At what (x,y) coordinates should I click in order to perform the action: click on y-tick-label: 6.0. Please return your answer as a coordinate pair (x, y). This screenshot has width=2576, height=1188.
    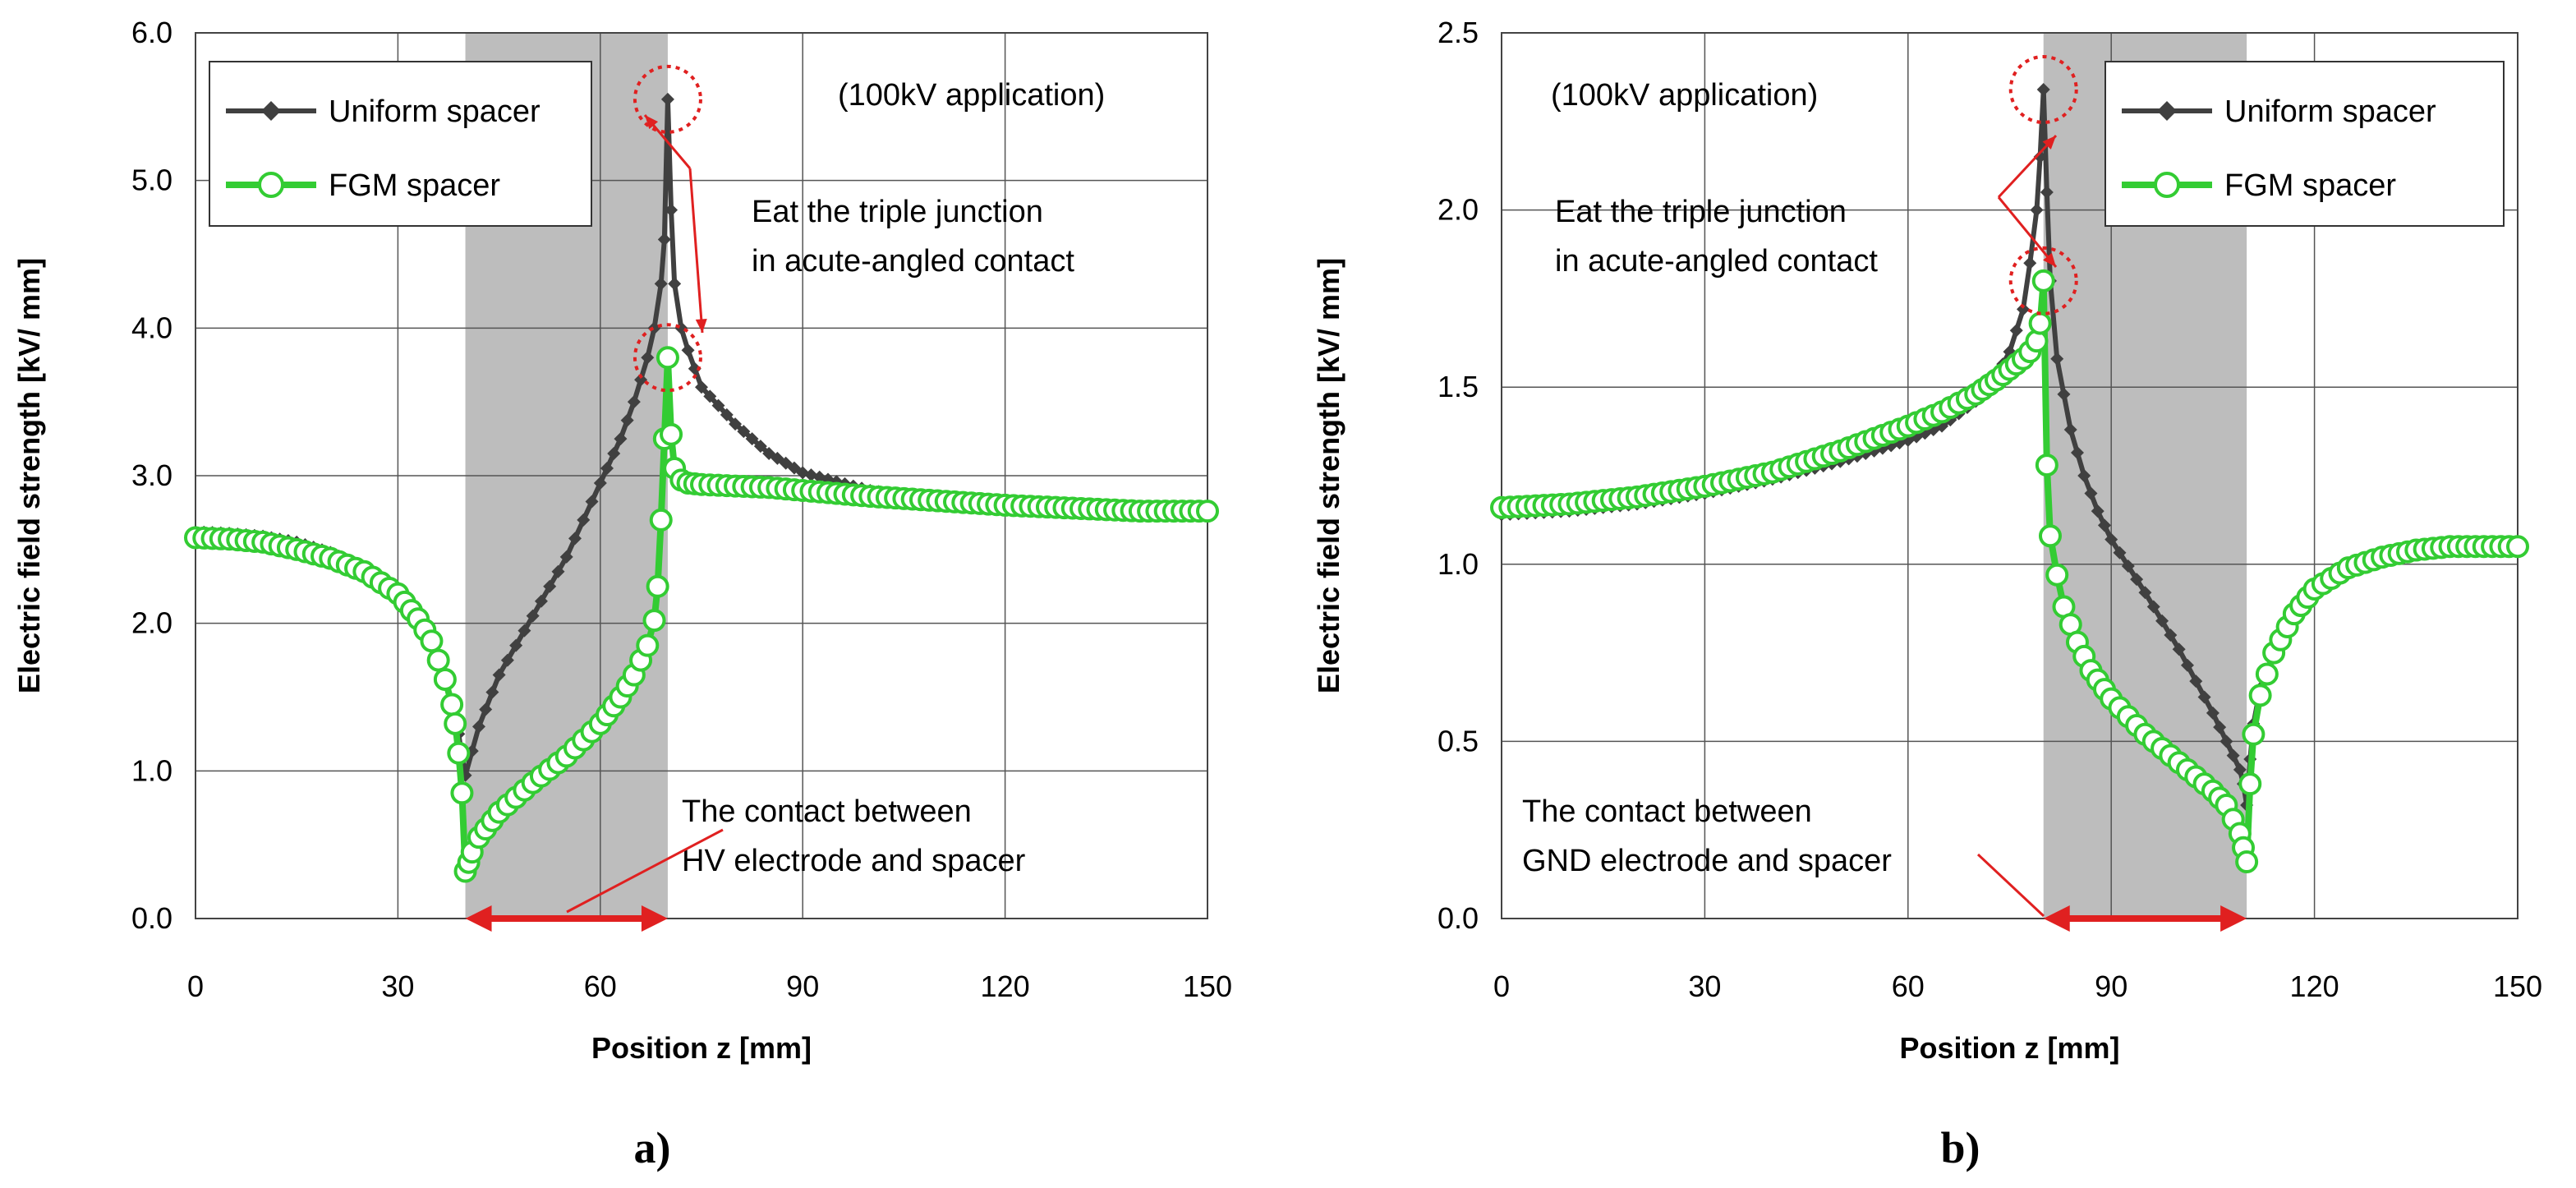
    Looking at the image, I should click on (151, 32).